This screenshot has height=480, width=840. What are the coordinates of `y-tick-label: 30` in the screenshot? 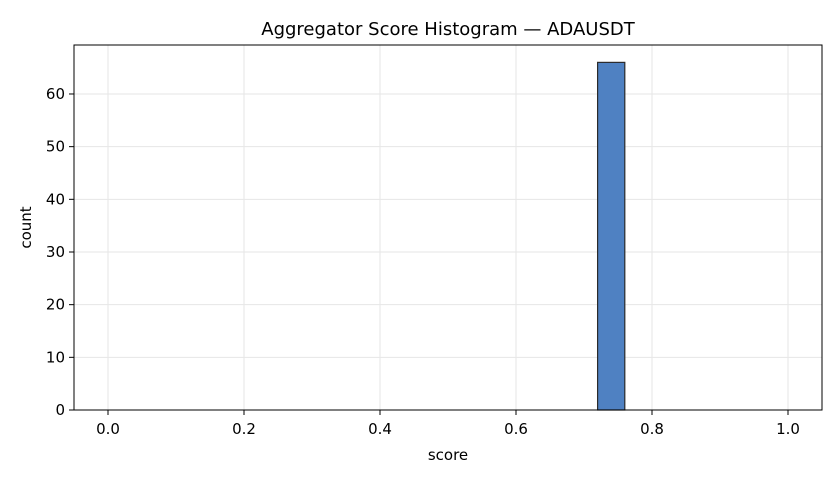 It's located at (55, 252).